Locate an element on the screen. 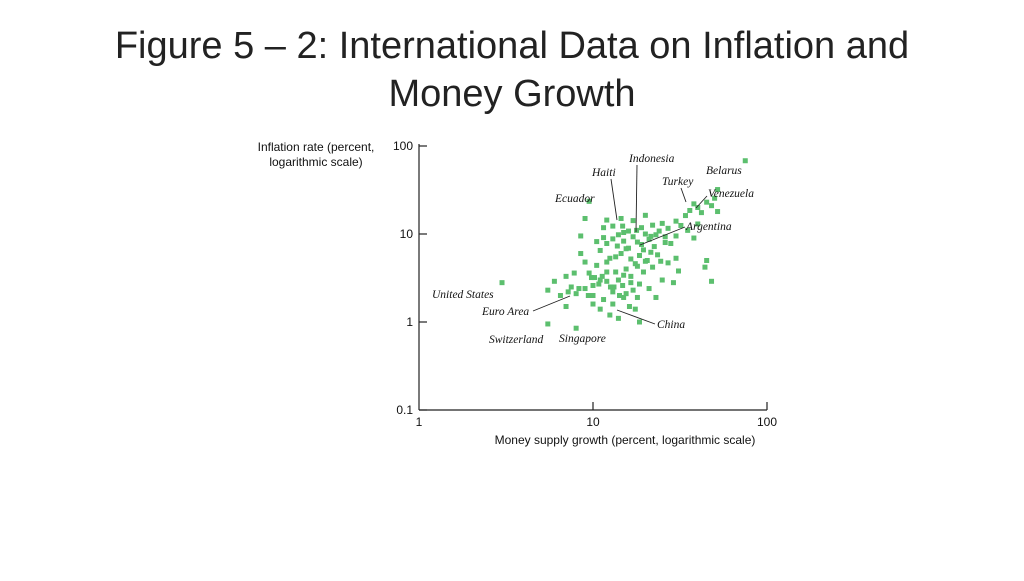  annotation-leader-turkey is located at coordinates (683, 195).